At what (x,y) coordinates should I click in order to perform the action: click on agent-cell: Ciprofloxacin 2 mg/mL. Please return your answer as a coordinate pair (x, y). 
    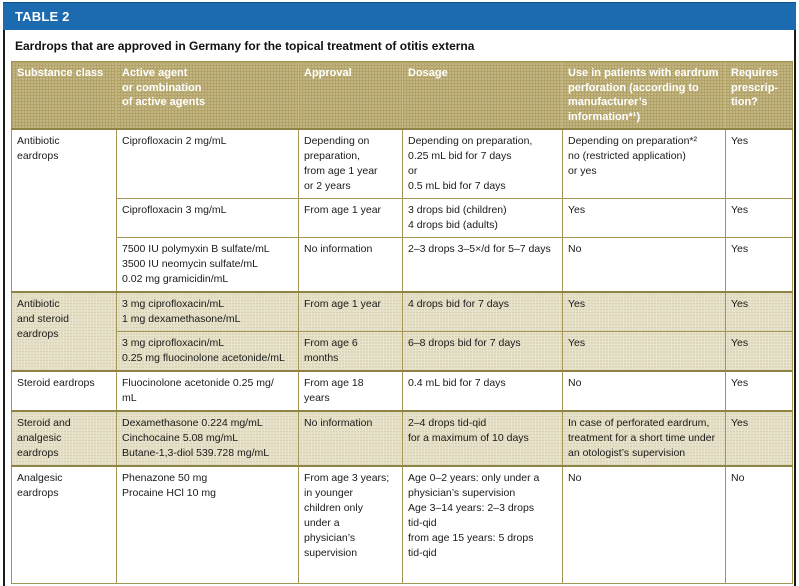
    Looking at the image, I should click on (207, 163).